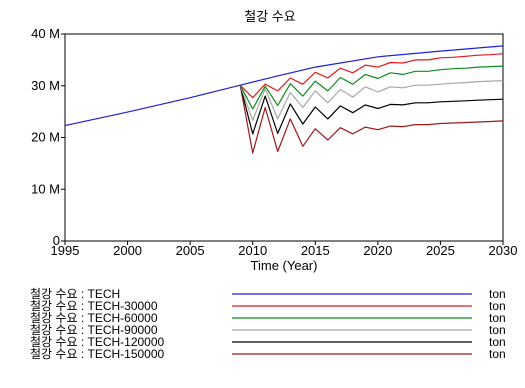 This screenshot has height=388, width=525. Describe the element at coordinates (284, 249) in the screenshot. I see `x-axis: 1995 2000 2005 2010 2015 2020 2025 2030` at that location.